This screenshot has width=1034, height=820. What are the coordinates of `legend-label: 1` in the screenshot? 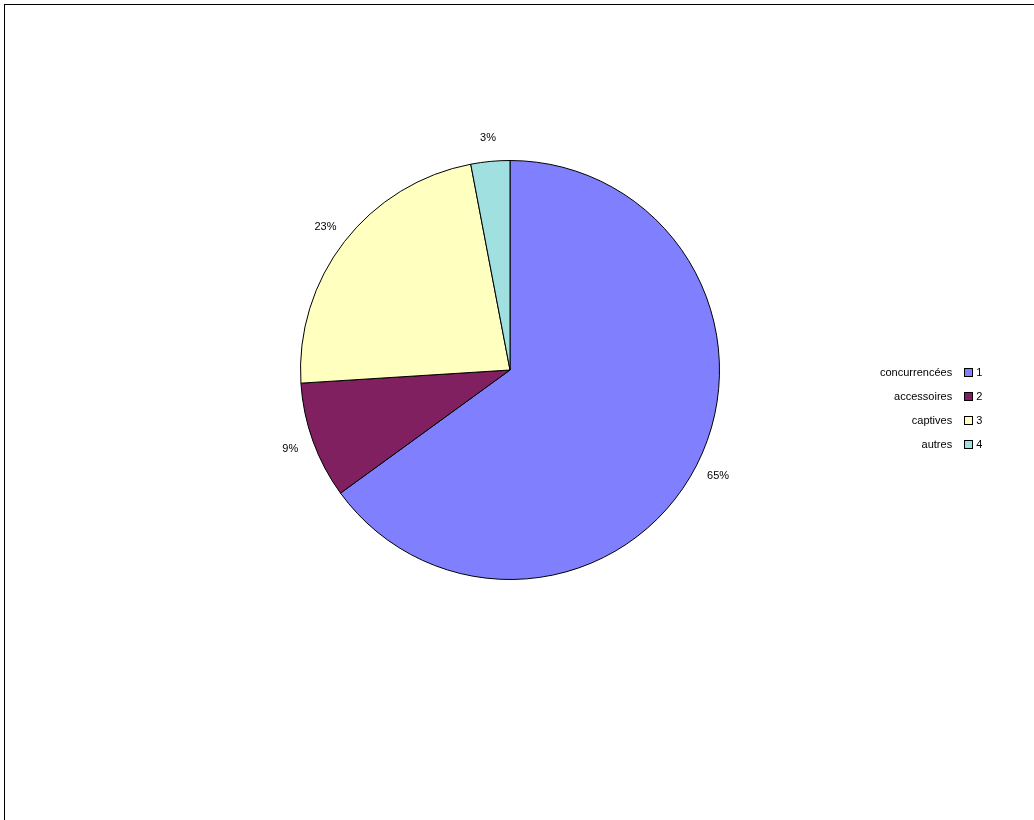 It's located at (980, 372).